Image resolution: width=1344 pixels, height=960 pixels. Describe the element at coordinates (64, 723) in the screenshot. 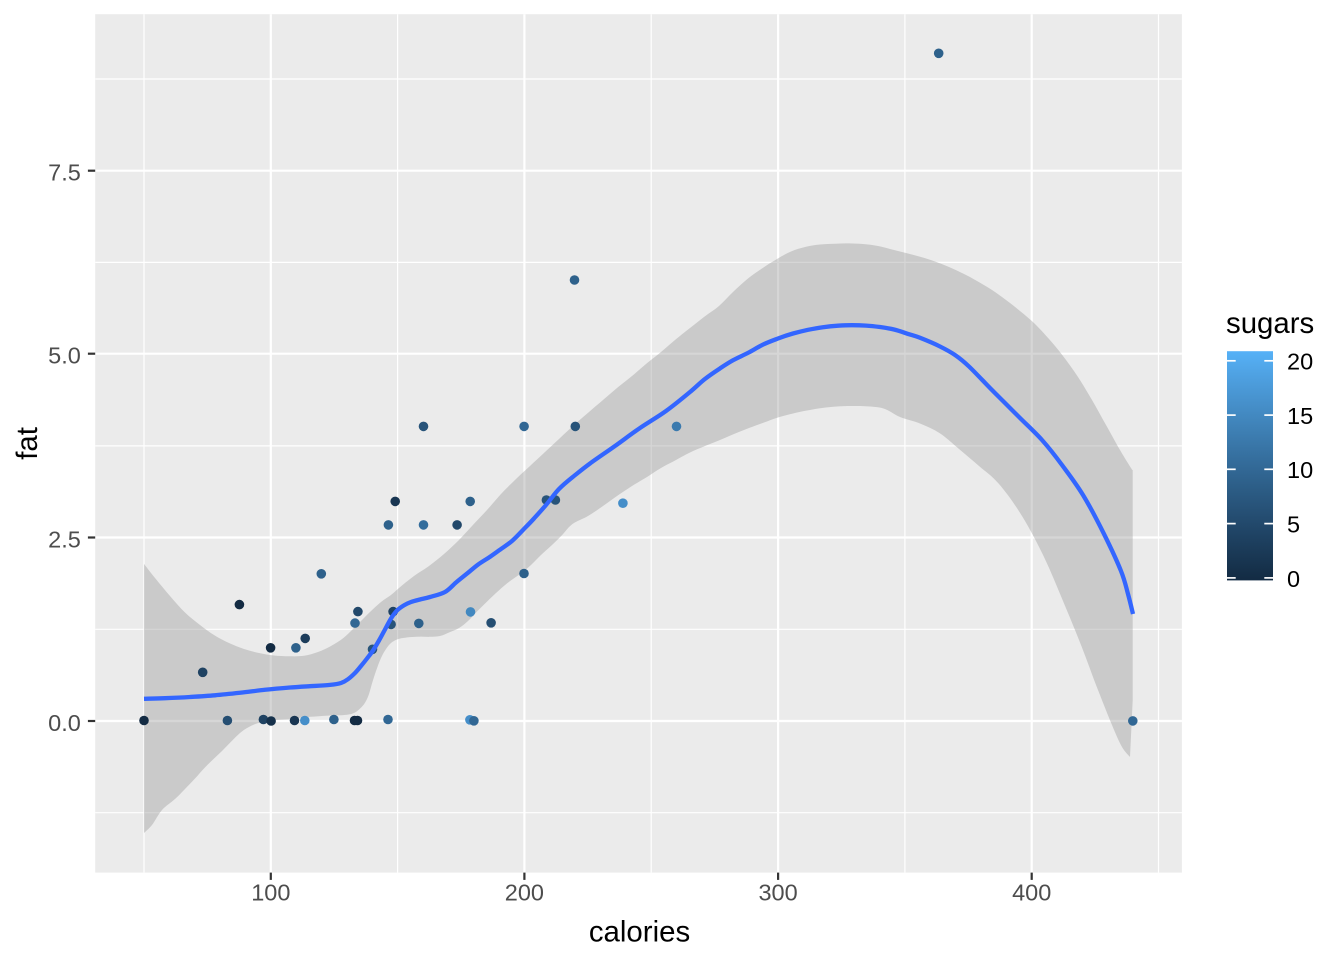

I see `svg-text: 0.0` at that location.